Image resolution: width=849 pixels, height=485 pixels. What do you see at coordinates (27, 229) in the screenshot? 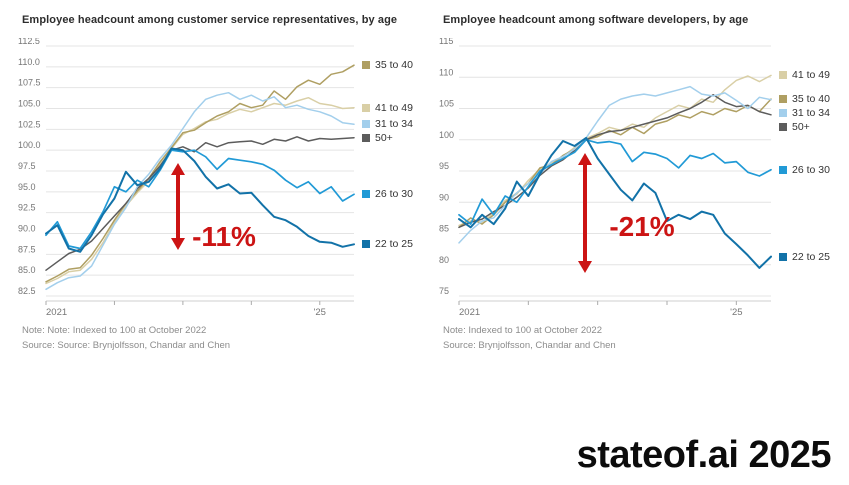
I see `y-tick-label: 90.0` at bounding box center [27, 229].